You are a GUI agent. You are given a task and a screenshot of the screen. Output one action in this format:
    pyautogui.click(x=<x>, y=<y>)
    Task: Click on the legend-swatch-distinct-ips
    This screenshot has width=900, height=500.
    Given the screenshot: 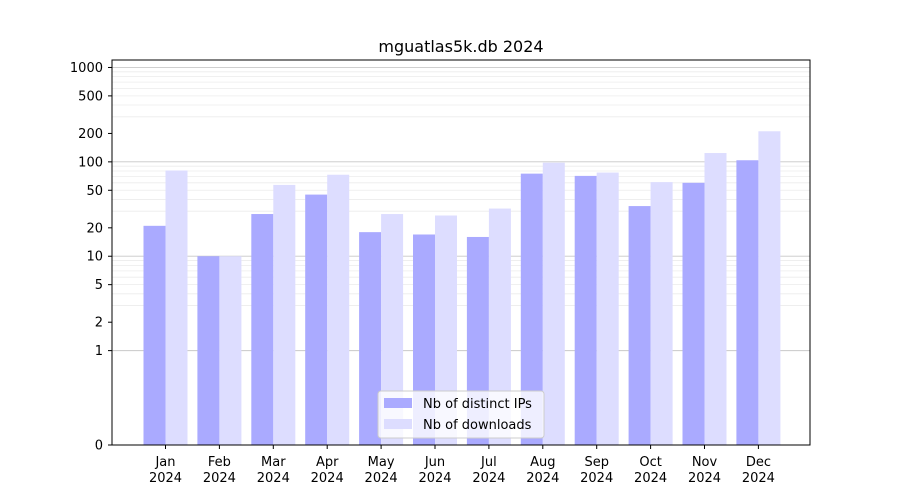 What is the action you would take?
    pyautogui.click(x=398, y=403)
    